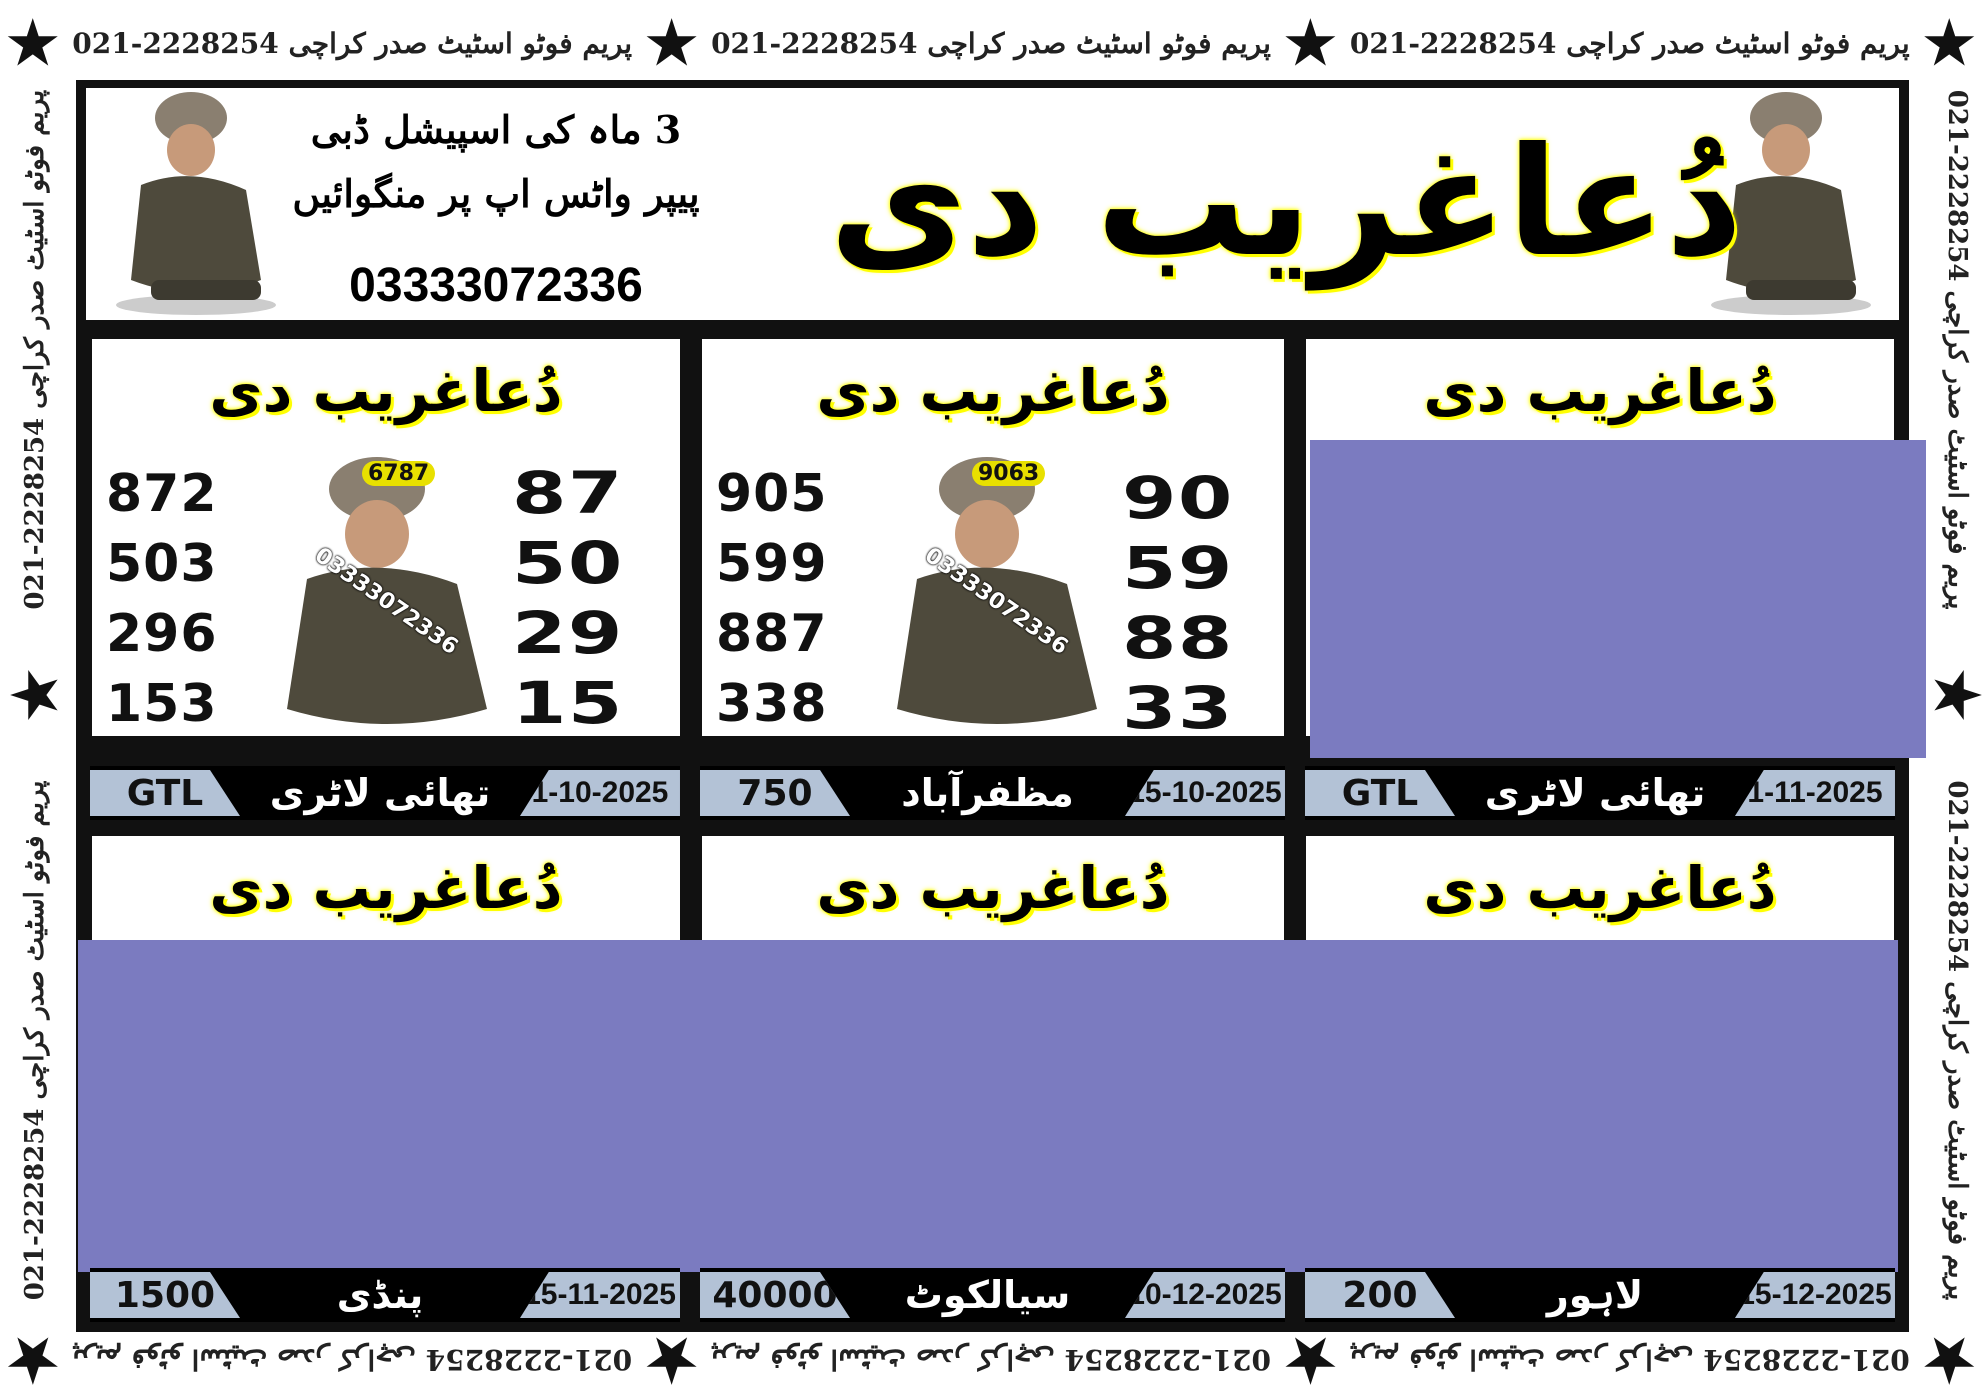  Describe the element at coordinates (772, 494) in the screenshot. I see `left-number: 905` at that location.